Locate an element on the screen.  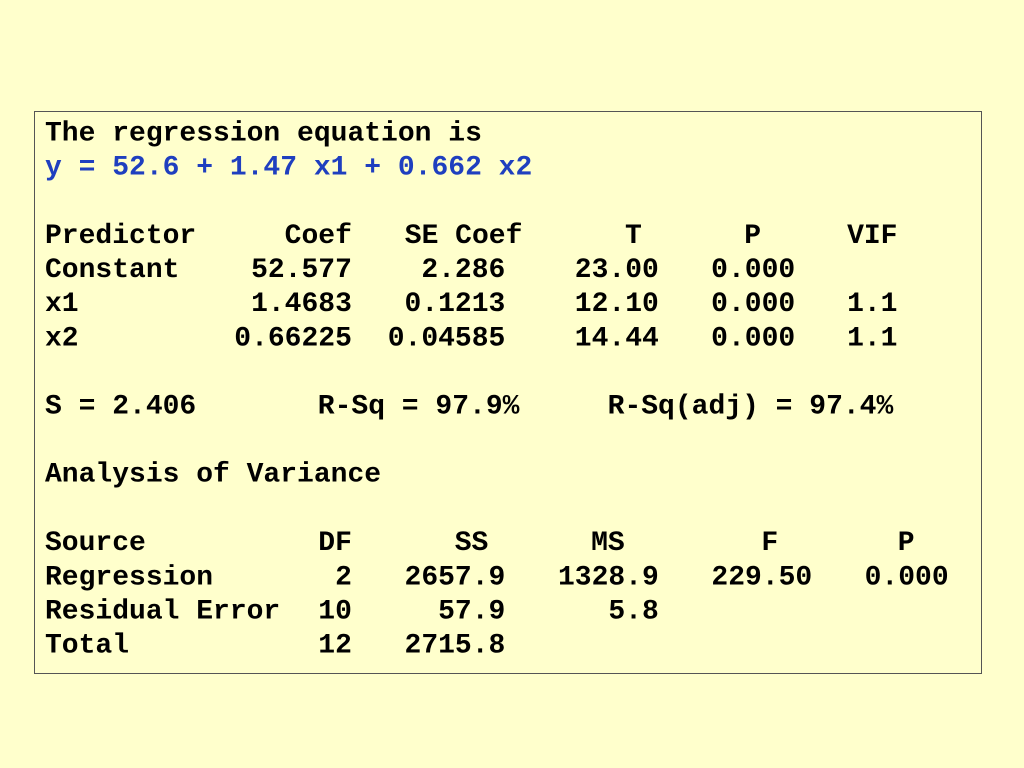
anova-cell: Regression is located at coordinates (129, 577).